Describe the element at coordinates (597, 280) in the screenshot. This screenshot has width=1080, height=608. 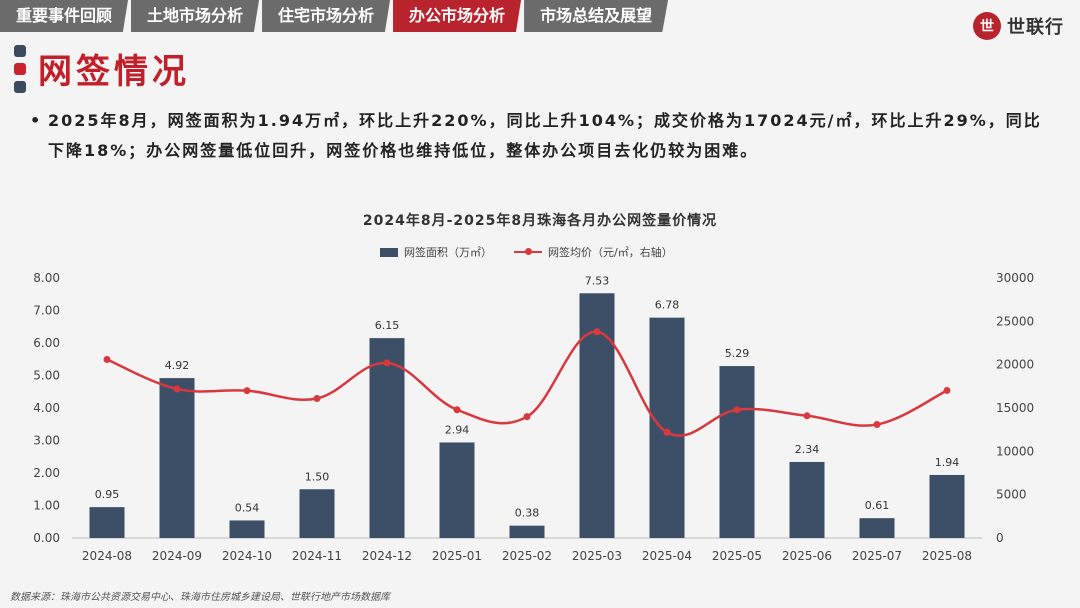
I see `bar-data-label: 7.53` at that location.